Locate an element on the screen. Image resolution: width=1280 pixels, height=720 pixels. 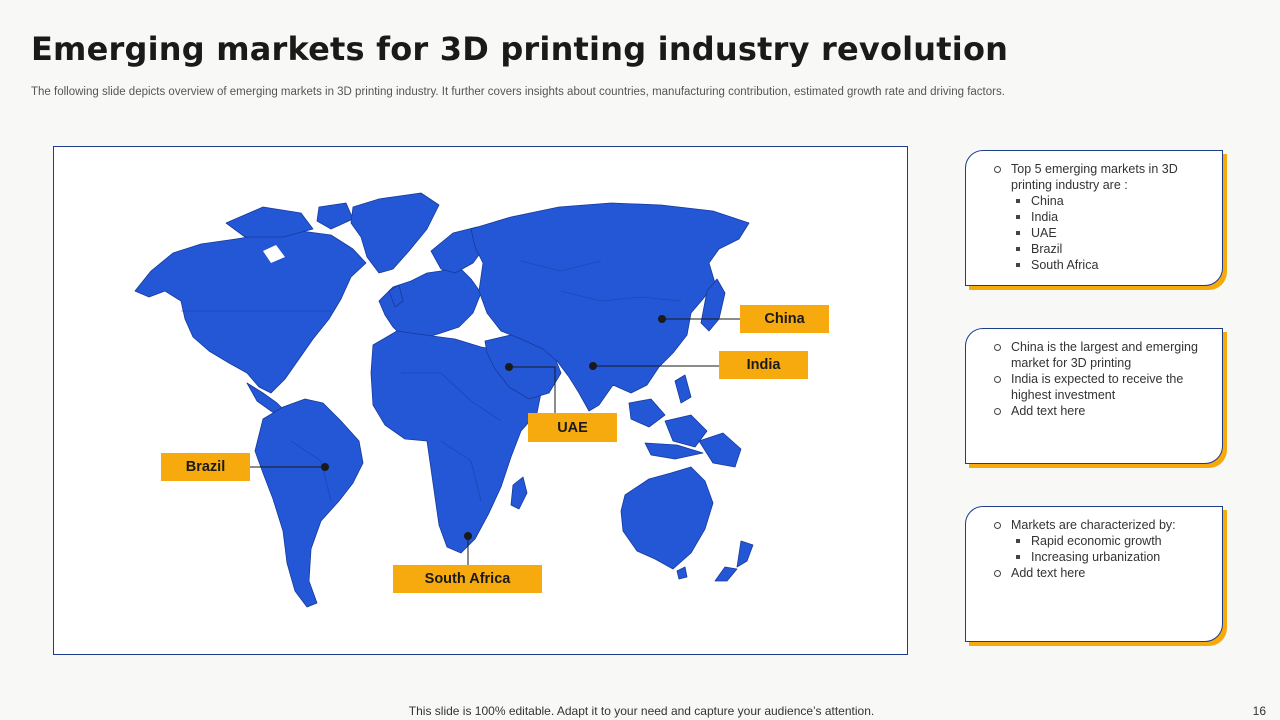
market-markers is located at coordinates (495, 442).